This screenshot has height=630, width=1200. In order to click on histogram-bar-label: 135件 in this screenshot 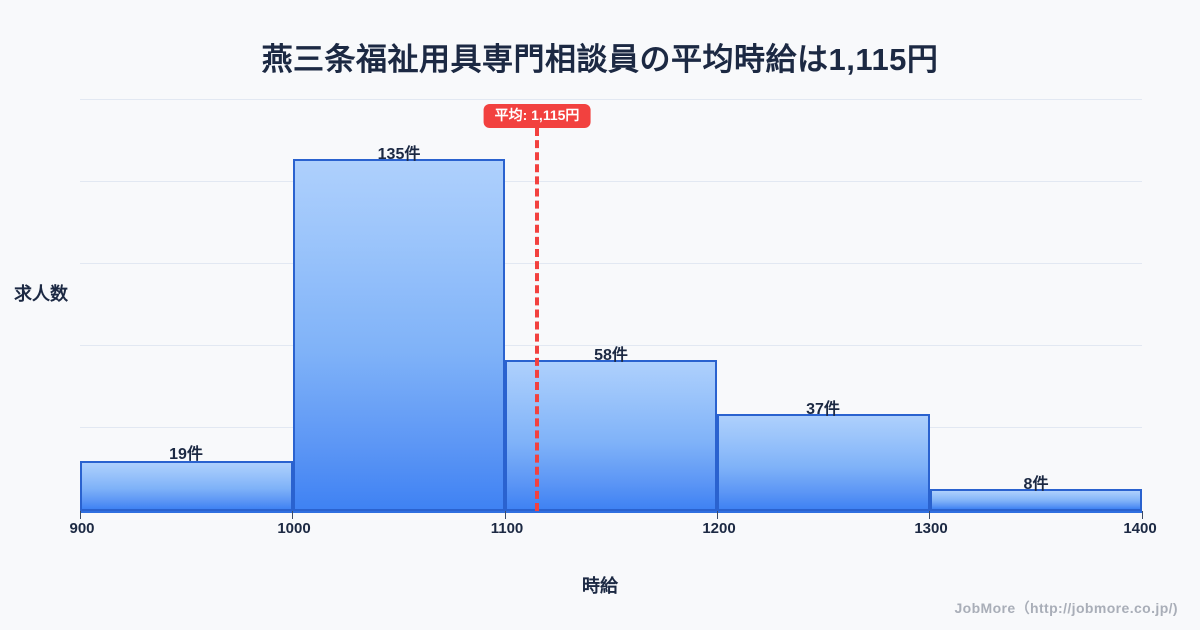, I will do `click(399, 154)`.